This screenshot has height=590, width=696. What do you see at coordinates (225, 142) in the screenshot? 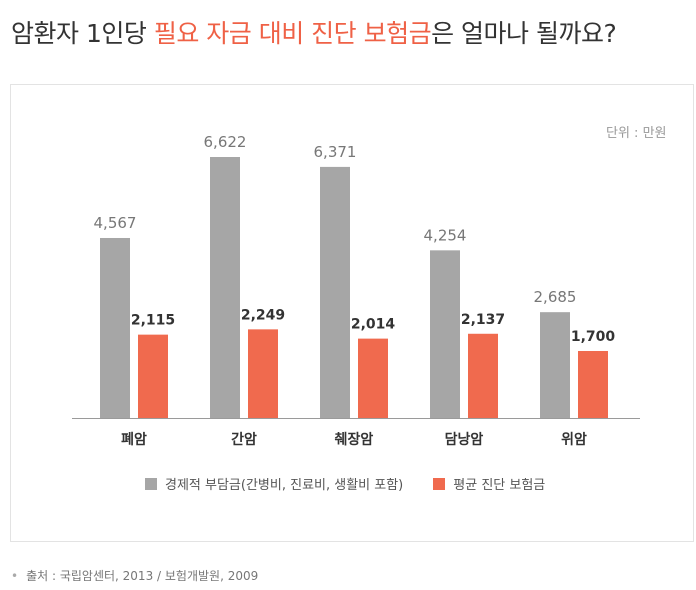
I see `data-label-burden-1: 6,622` at bounding box center [225, 142].